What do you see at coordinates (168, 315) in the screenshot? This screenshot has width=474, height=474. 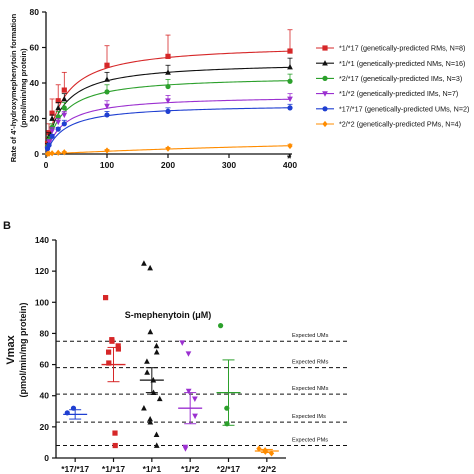 I see `kinetics-x-axis-label: S-mephenytoin (μM)` at bounding box center [168, 315].